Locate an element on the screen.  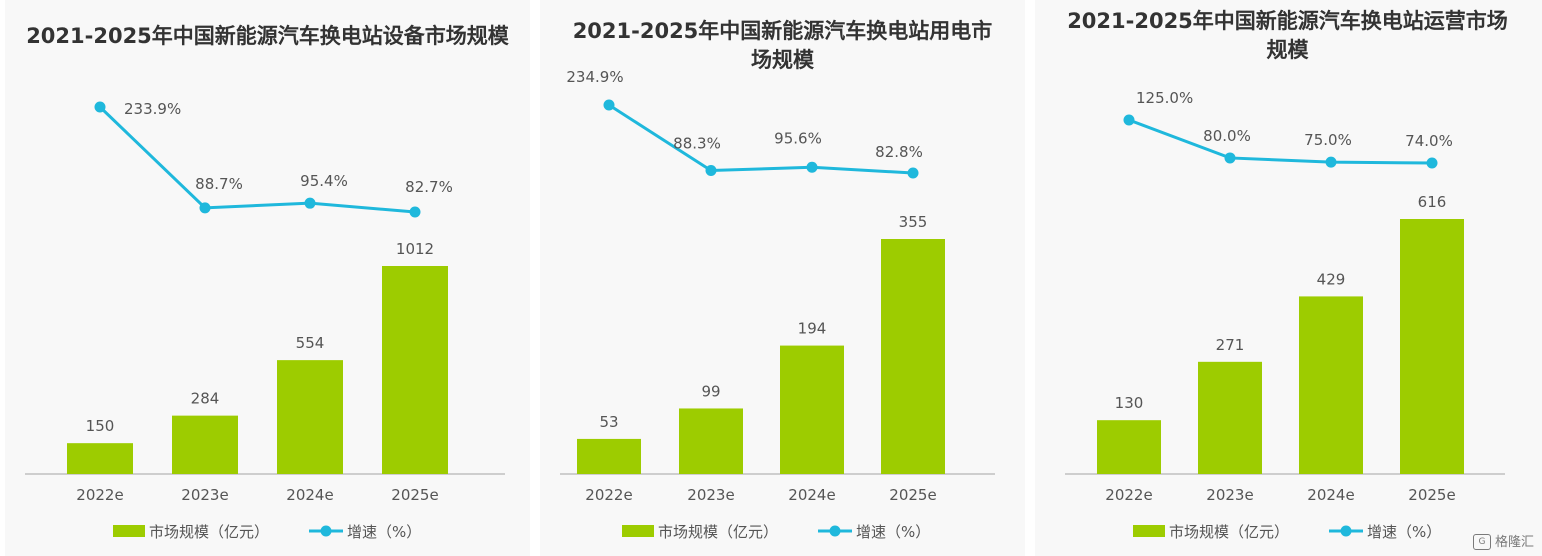
chart-title: 2021-2025年中国新能源汽车换电站运营市场规模 is located at coordinates (1287, 35).